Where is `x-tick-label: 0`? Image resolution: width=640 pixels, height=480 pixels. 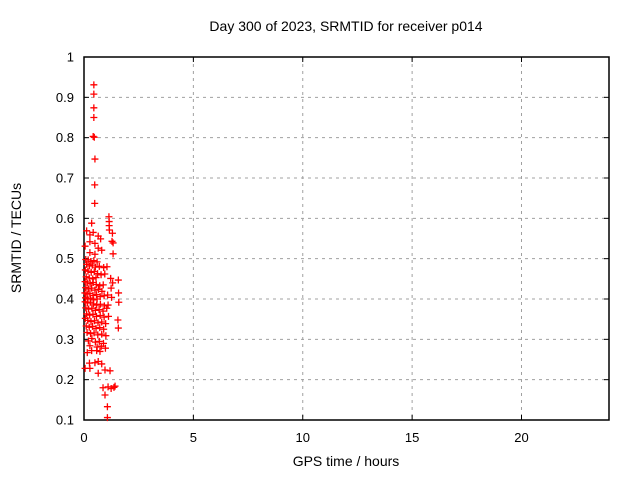 x-tick-label: 0 is located at coordinates (83, 437).